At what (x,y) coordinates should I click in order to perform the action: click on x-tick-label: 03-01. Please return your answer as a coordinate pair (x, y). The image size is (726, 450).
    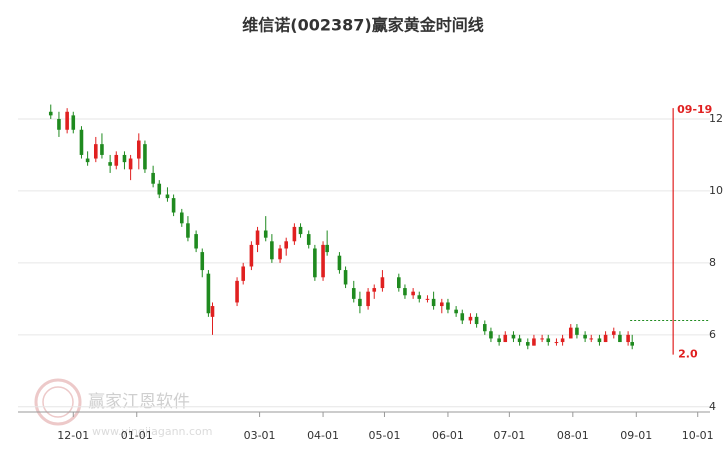
    Looking at the image, I should click on (260, 435).